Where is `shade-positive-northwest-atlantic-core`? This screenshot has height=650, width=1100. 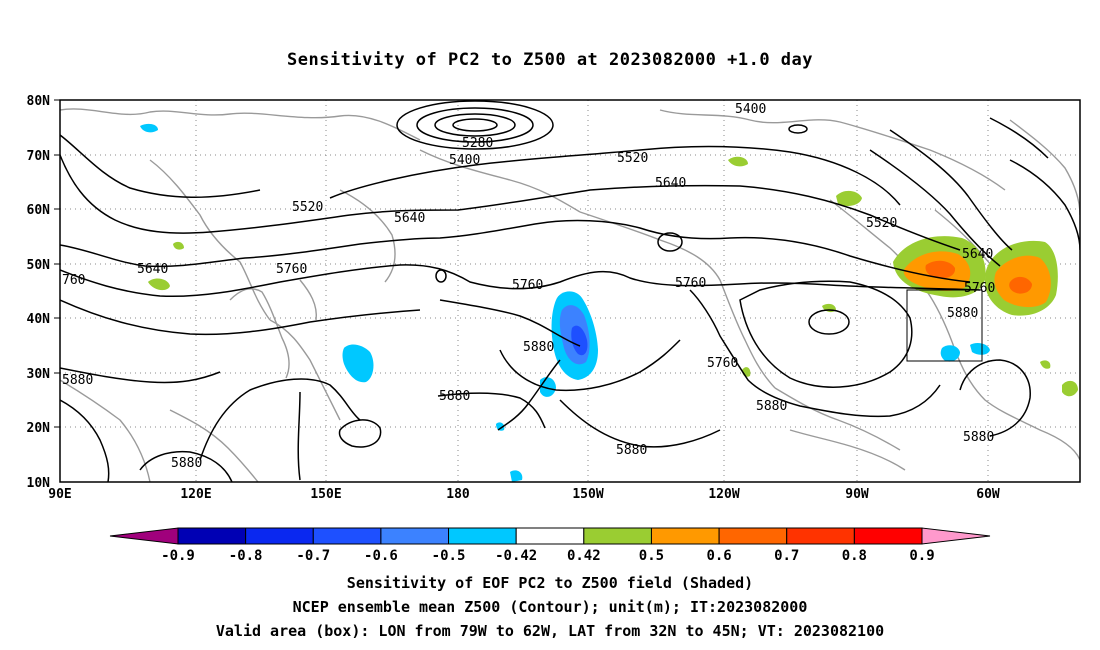 shade-positive-northwest-atlantic-core is located at coordinates (940, 269).